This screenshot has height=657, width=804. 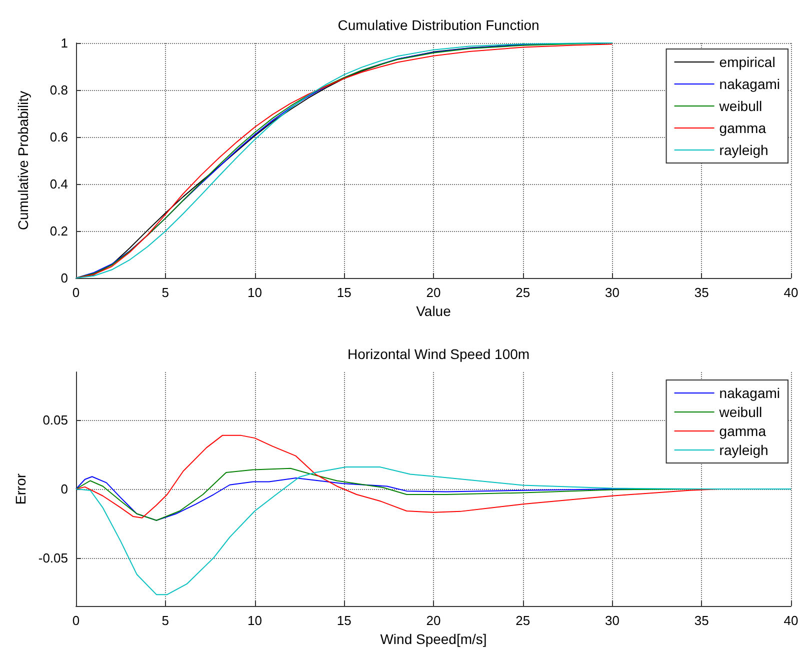 What do you see at coordinates (439, 25) in the screenshot?
I see `chart-title: Cumulative Distribution Function` at bounding box center [439, 25].